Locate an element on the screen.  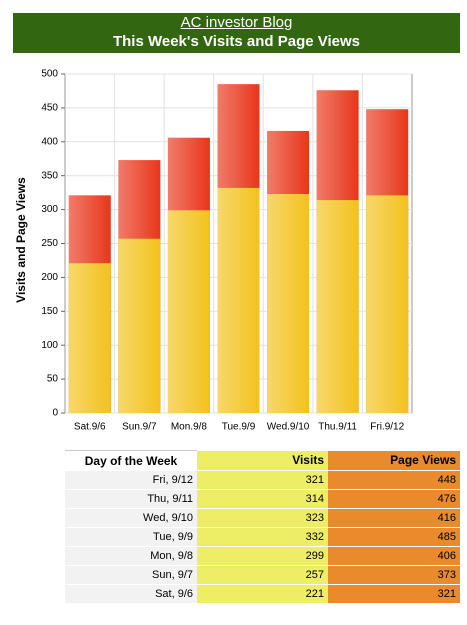
y-tick-label: 500 is located at coordinates (49, 74).